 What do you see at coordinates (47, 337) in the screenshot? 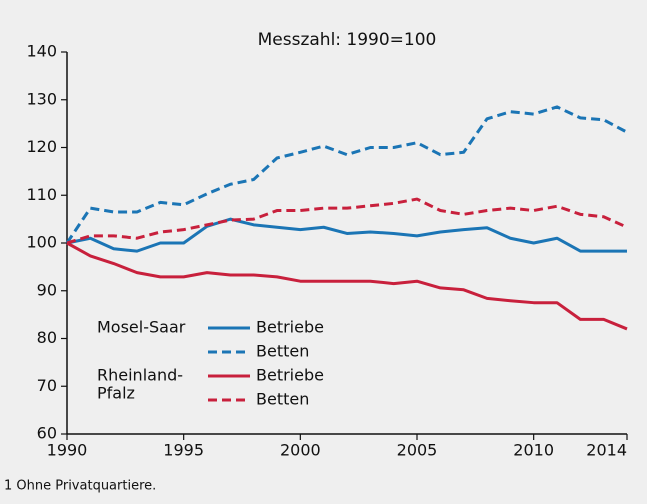
I see `y-tick-label: 80` at bounding box center [47, 337].